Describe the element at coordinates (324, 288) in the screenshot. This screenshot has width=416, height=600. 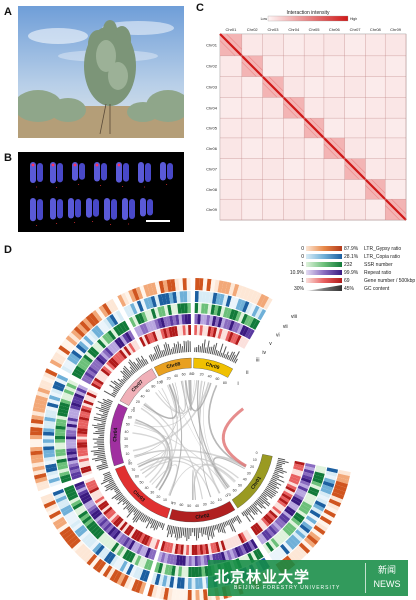
I see `legend-swatch` at that location.